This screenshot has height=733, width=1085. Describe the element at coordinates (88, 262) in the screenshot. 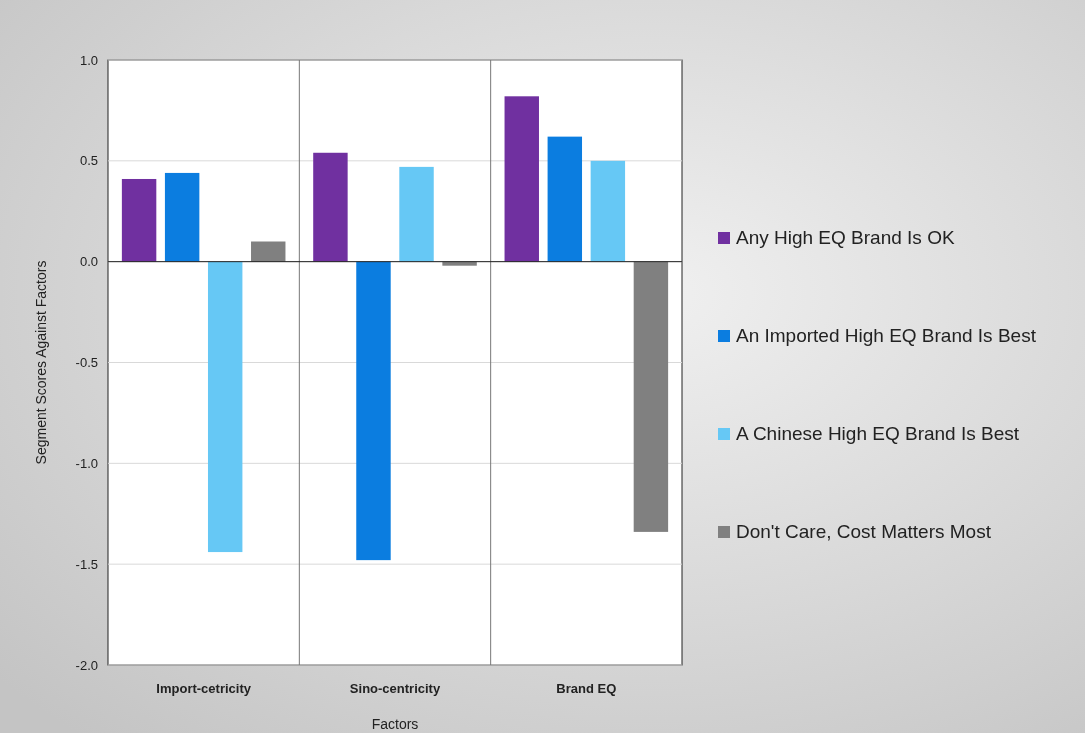

I see `y-tick-label: 0.0` at that location.